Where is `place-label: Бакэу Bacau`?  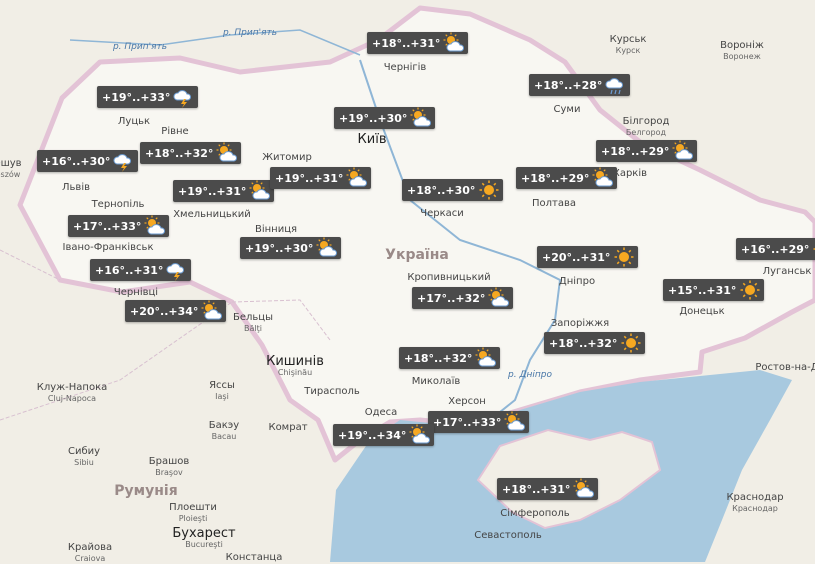
place-label: Бакэу Bacau is located at coordinates (224, 431).